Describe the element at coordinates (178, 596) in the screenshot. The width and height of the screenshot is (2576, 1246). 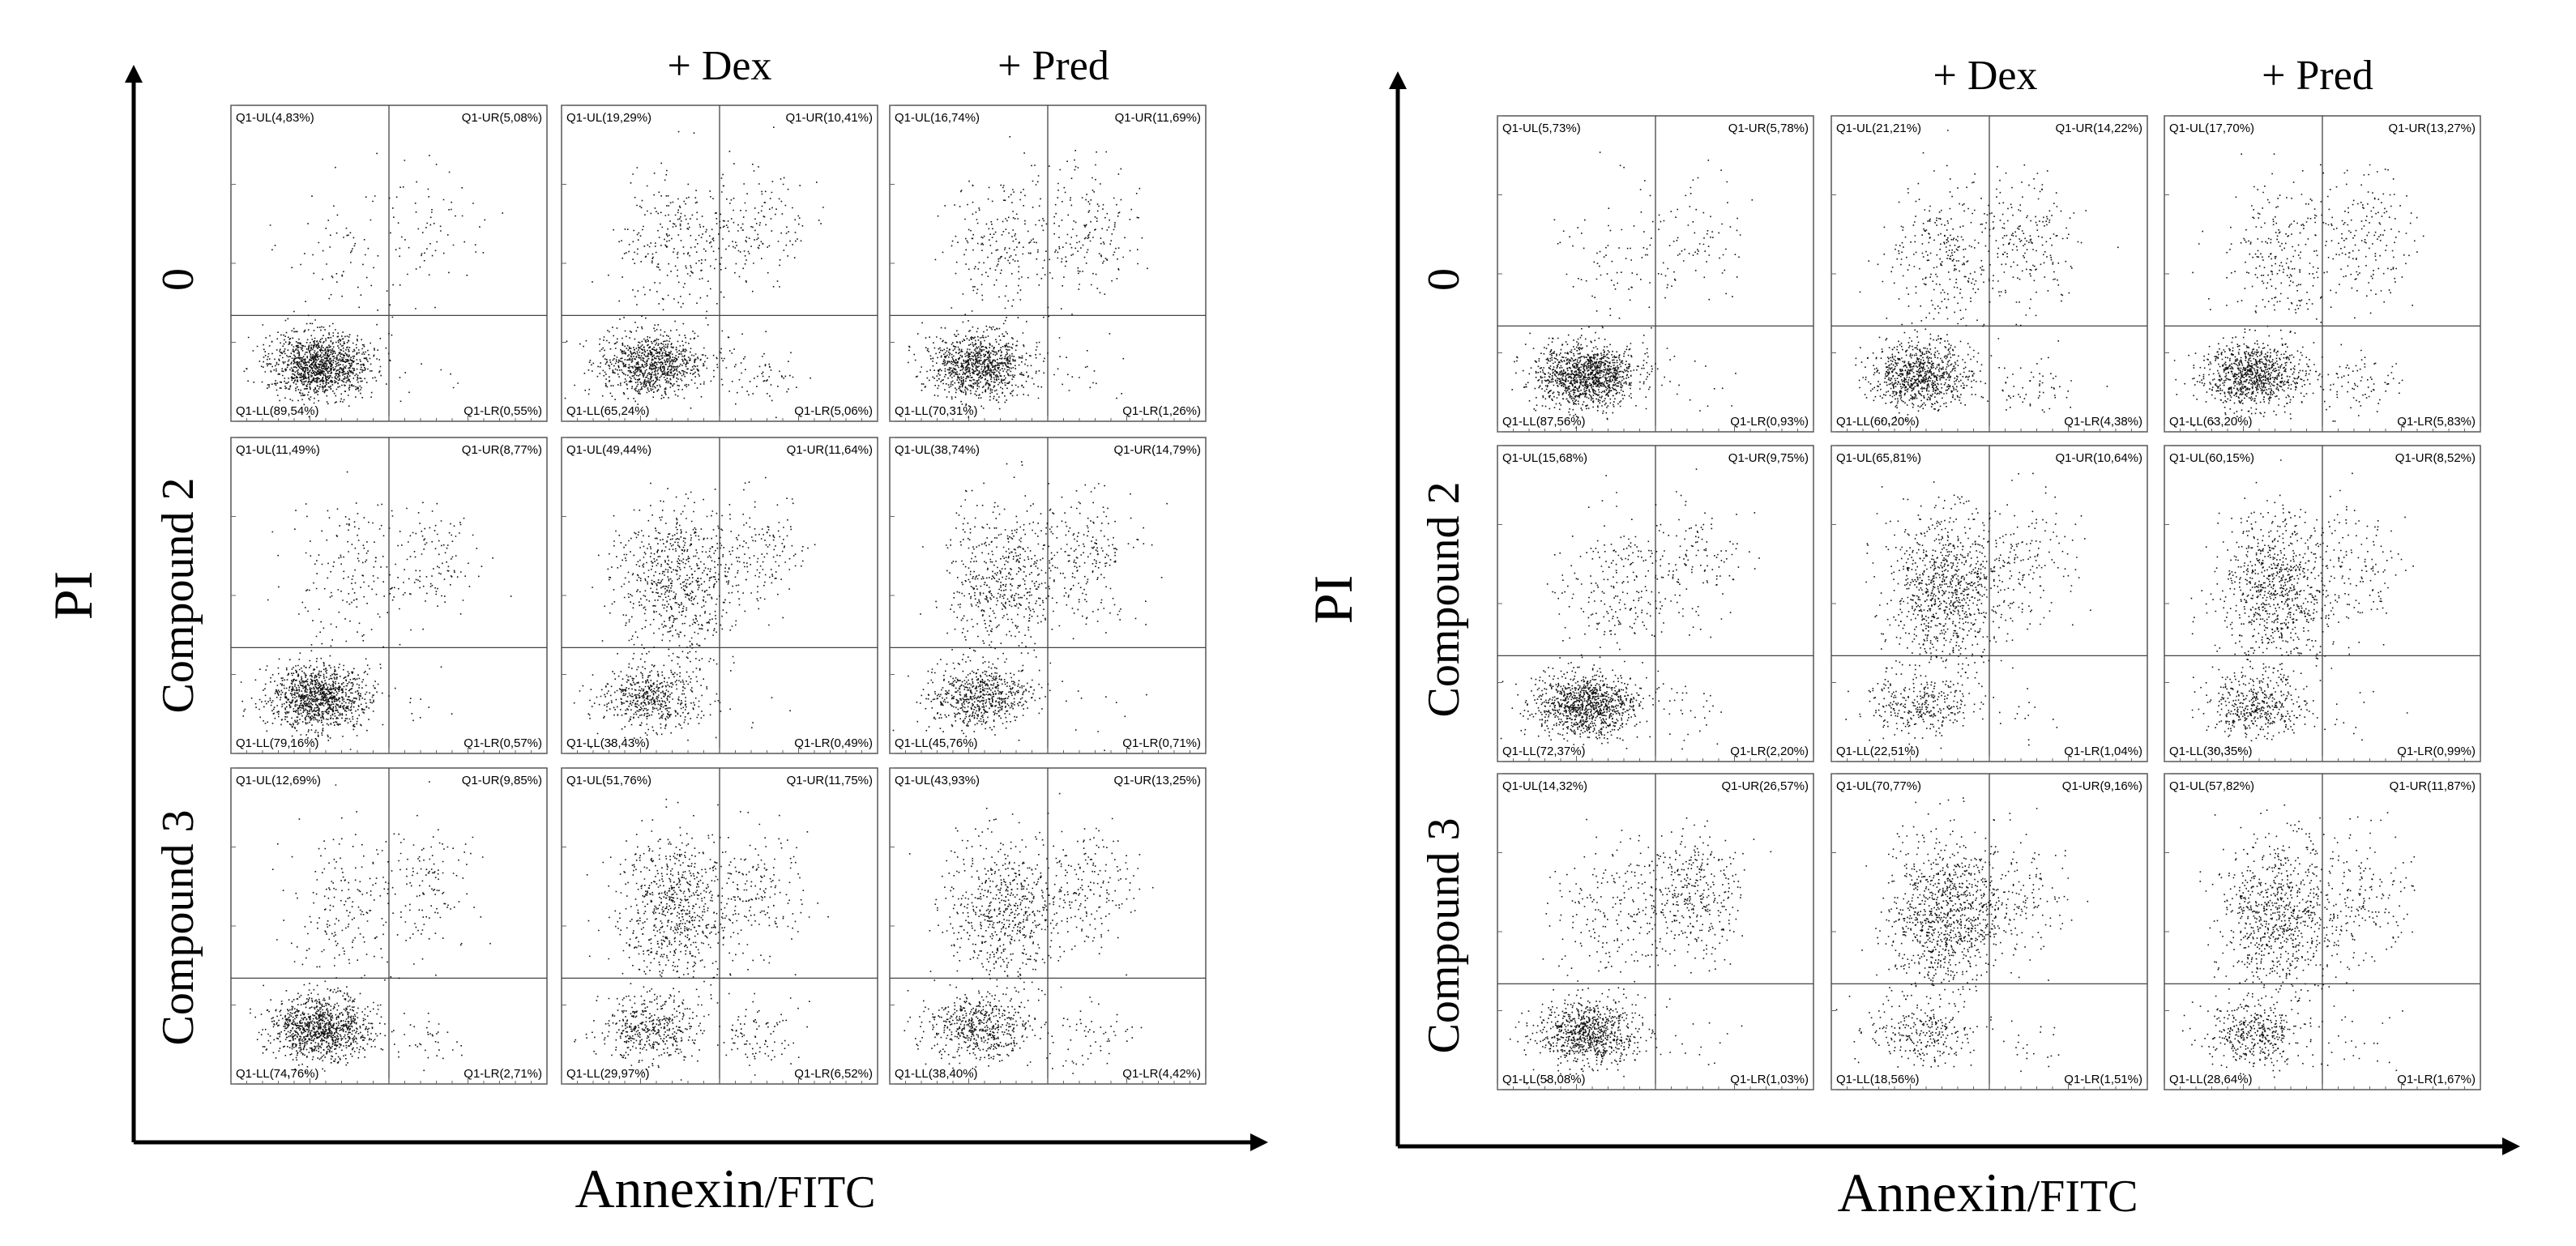
I see `row-label: Compound 2` at that location.